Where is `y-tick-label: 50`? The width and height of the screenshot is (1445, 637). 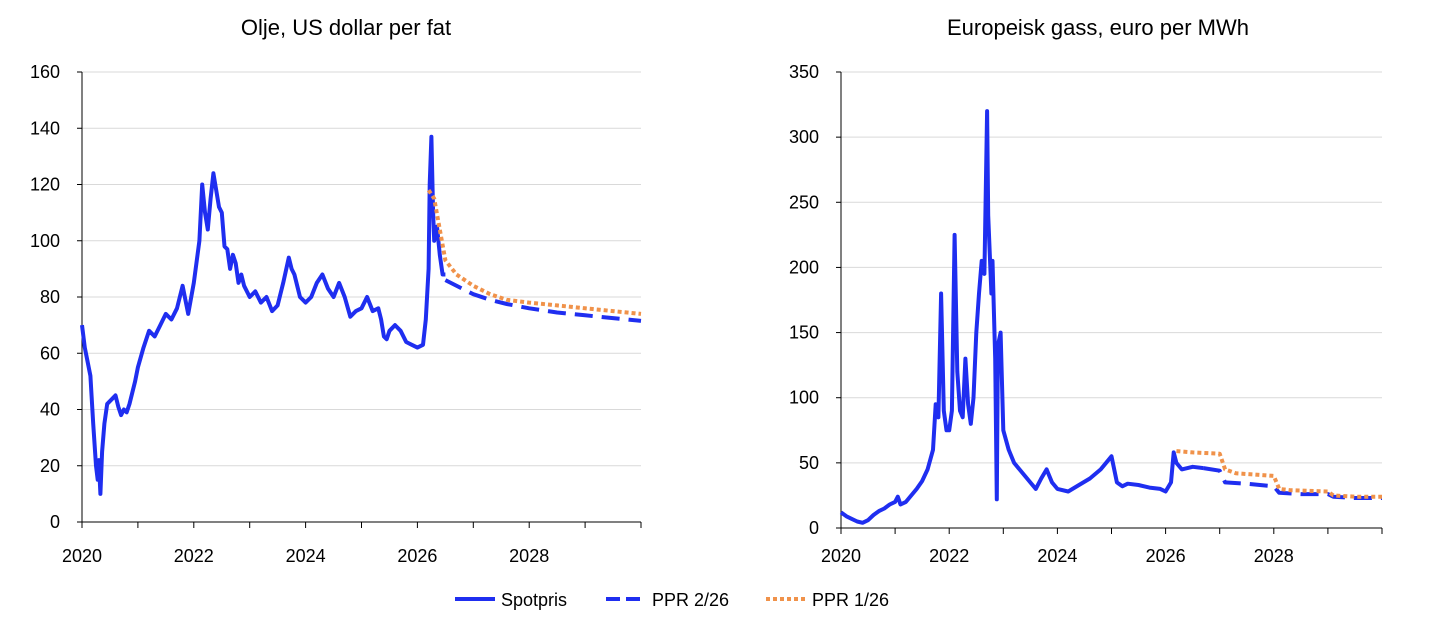
y-tick-label: 50 is located at coordinates (809, 463).